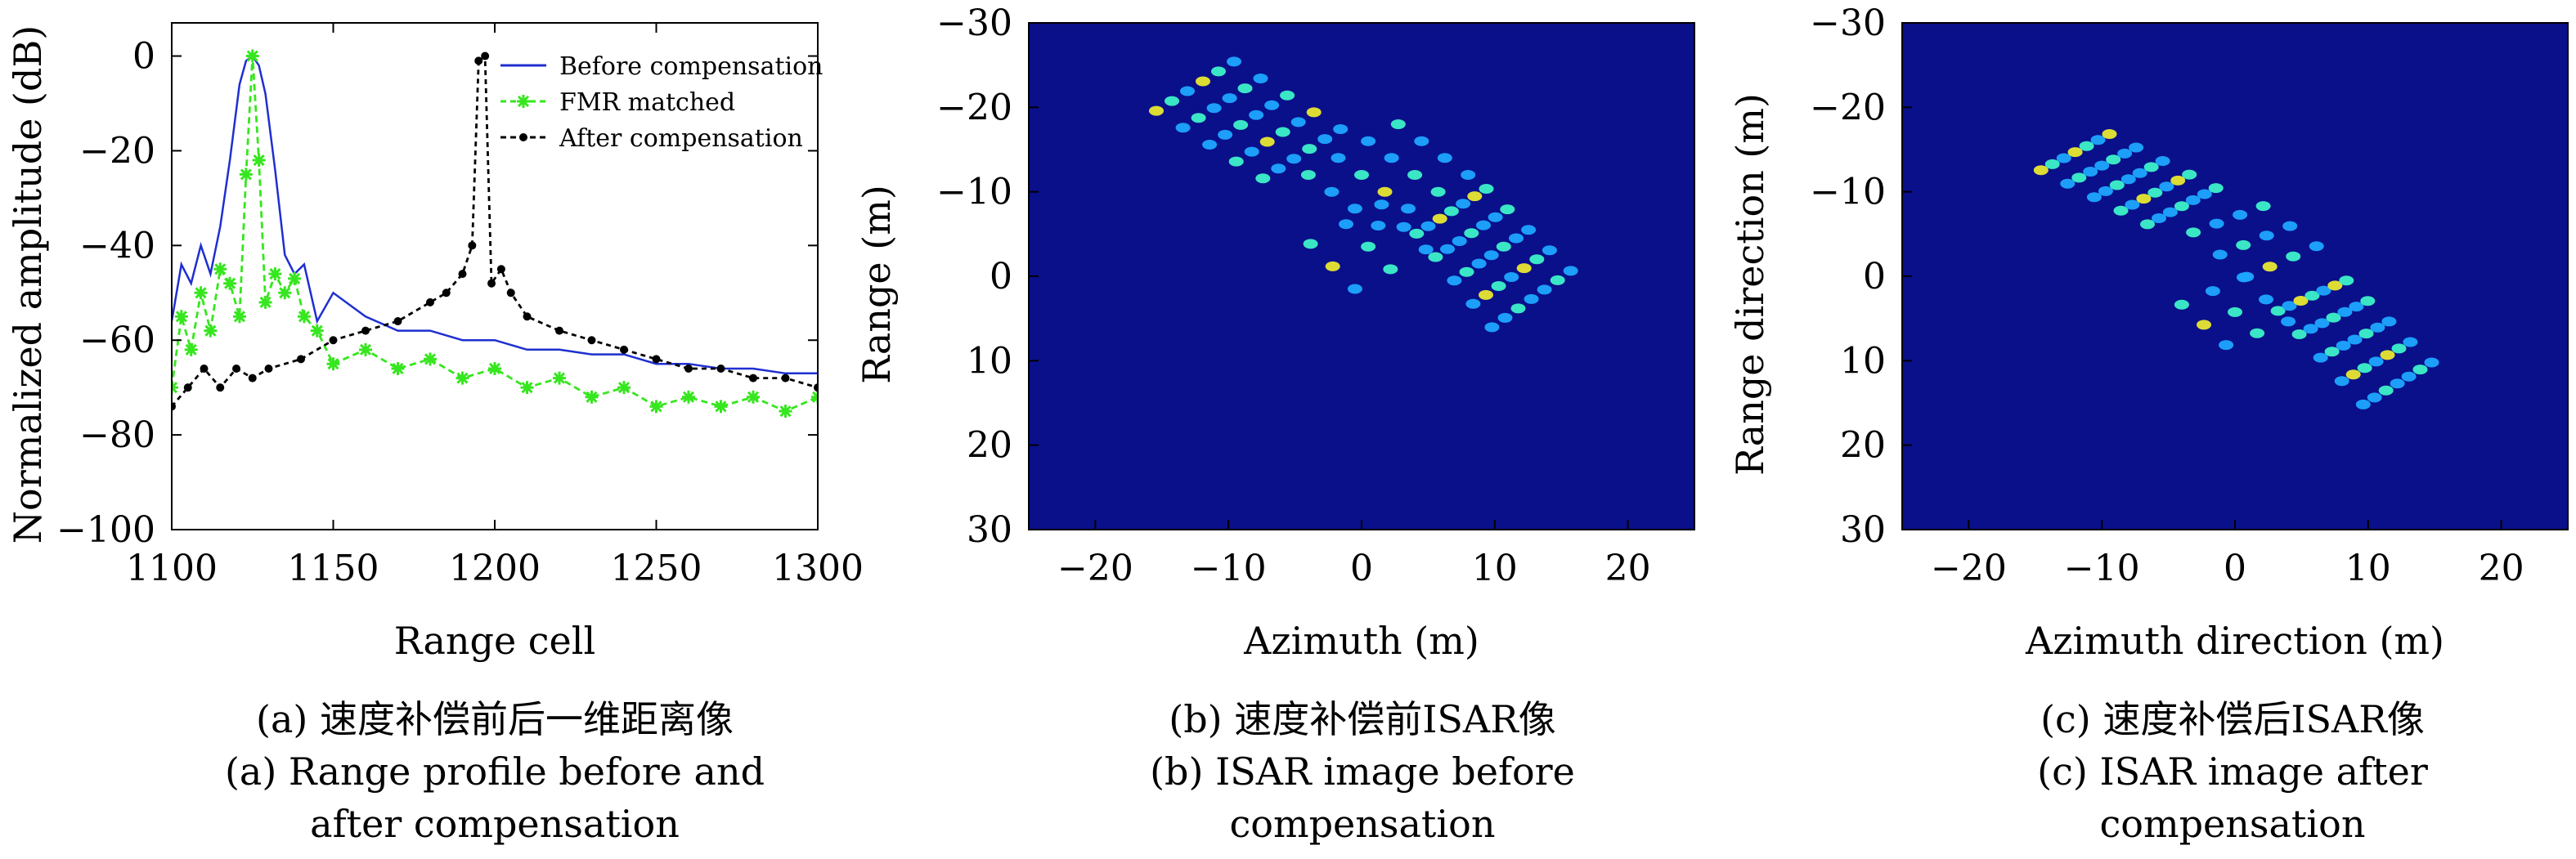 This screenshot has height=859, width=2576. I want to click on scatter-panel-body-lower, so click(1368, 246).